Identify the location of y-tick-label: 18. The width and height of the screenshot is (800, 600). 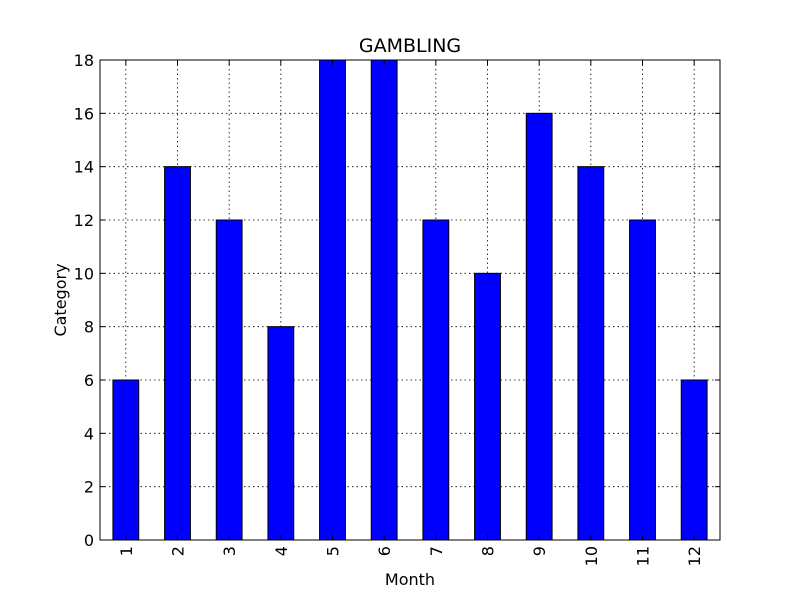
(84, 60).